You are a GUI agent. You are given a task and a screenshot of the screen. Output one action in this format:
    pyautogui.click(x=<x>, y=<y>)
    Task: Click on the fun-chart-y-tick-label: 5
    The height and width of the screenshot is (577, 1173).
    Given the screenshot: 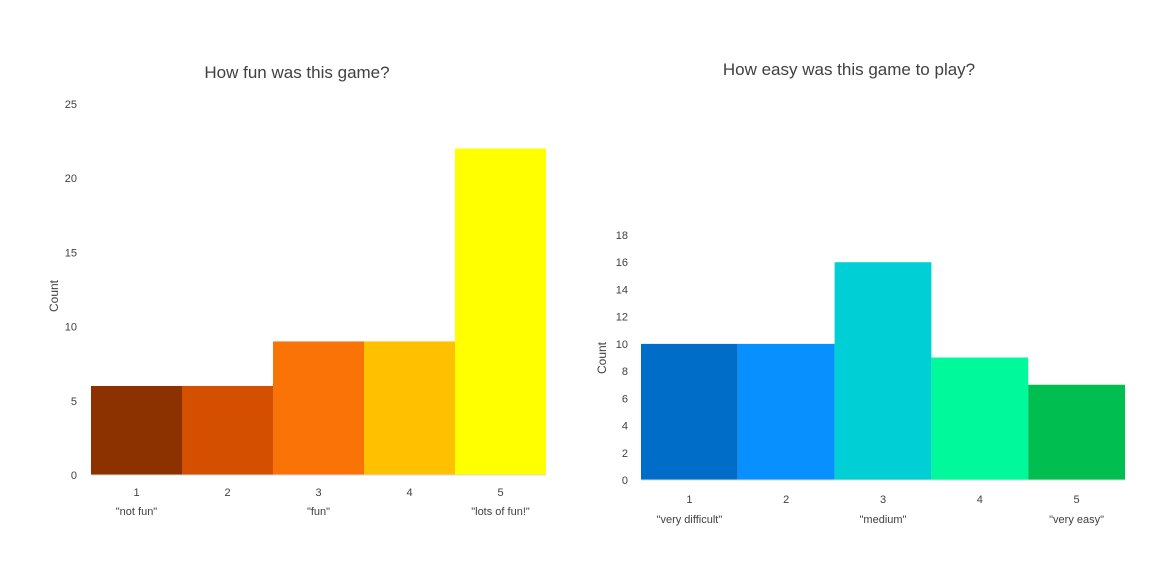 What is the action you would take?
    pyautogui.click(x=74, y=402)
    